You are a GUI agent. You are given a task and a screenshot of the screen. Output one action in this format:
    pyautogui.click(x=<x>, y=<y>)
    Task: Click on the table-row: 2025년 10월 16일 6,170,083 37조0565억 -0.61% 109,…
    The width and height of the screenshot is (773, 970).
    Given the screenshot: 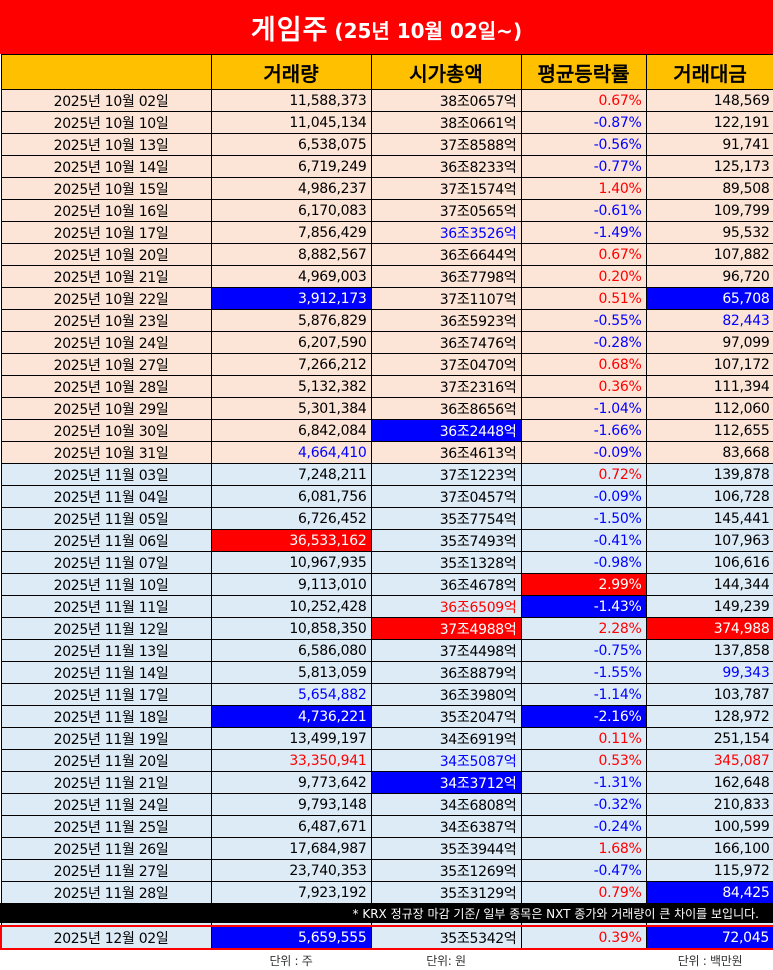 What is the action you would take?
    pyautogui.click(x=386, y=210)
    